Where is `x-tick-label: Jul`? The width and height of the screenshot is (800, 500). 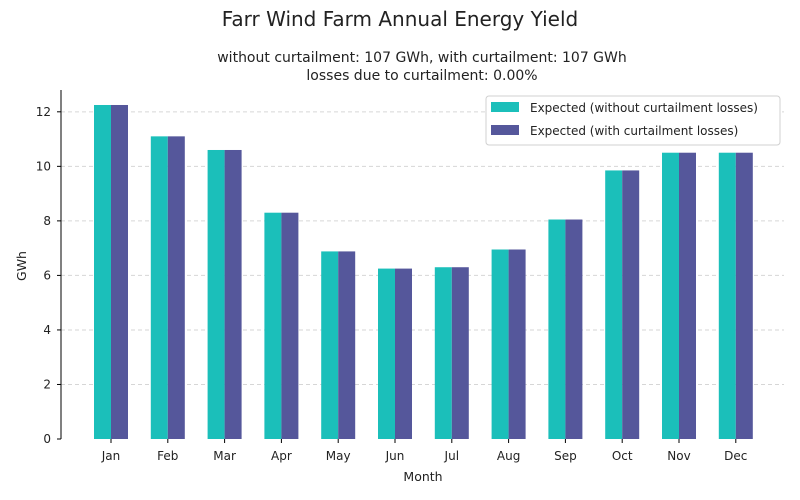
x-tick-label: Jul is located at coordinates (451, 456).